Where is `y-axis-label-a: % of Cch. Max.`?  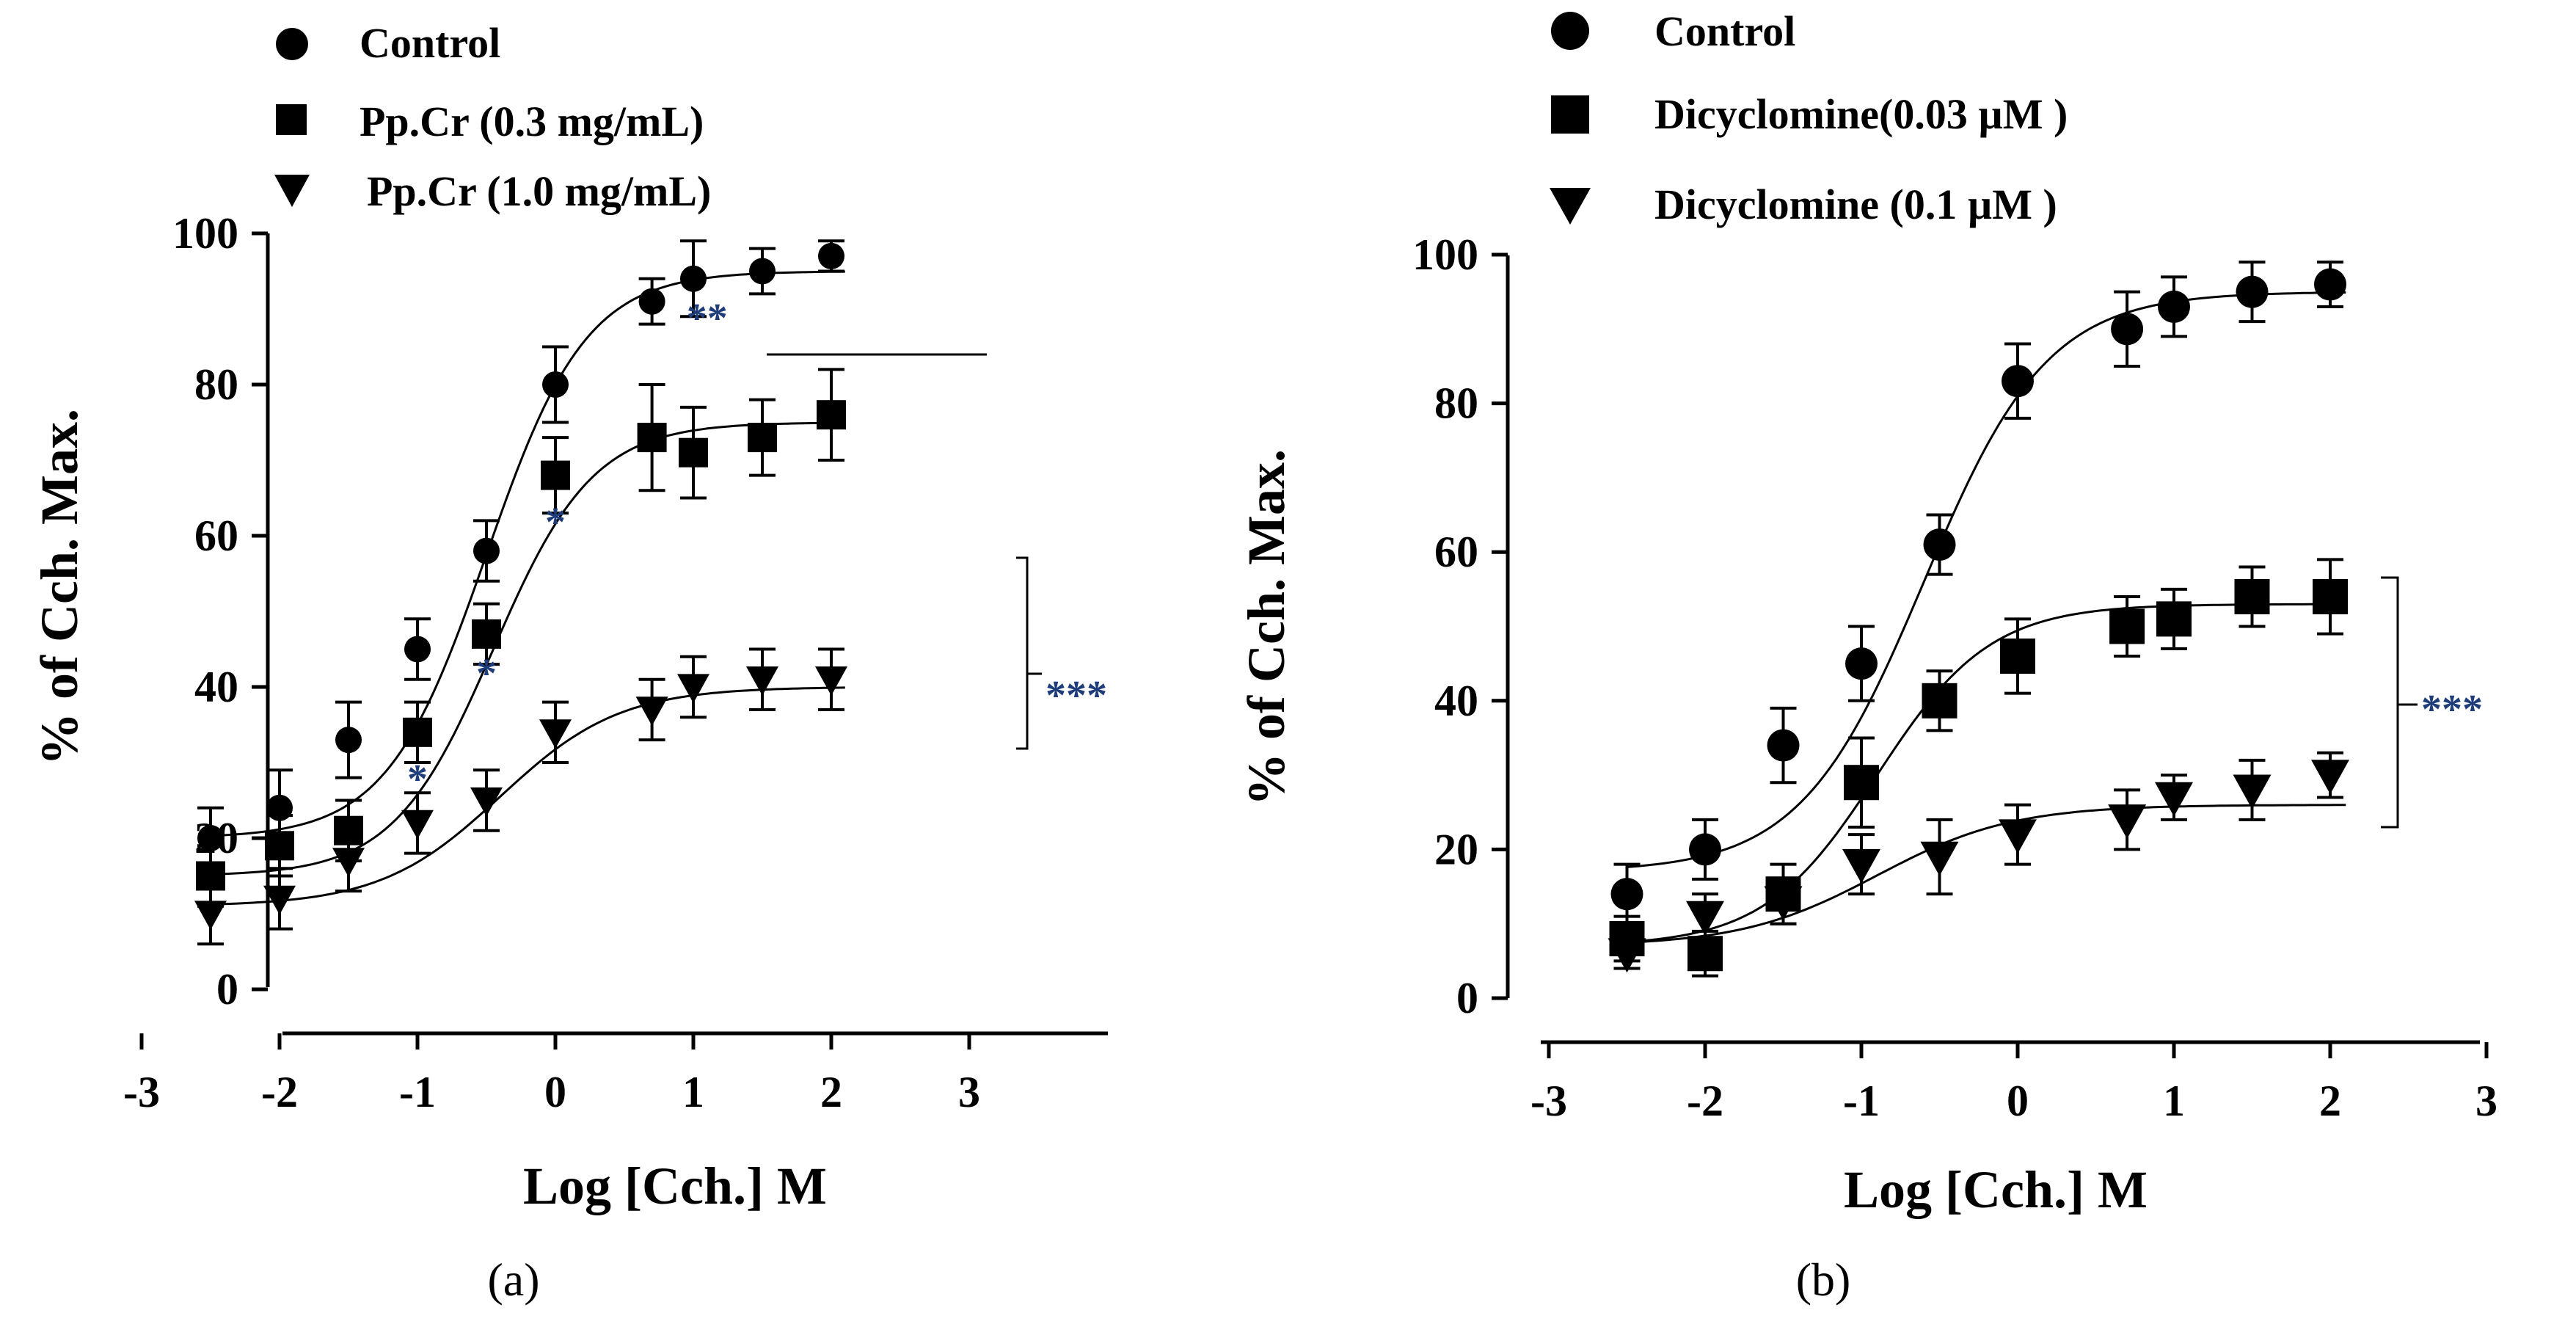 y-axis-label-a: % of Cch. Max. is located at coordinates (60, 587).